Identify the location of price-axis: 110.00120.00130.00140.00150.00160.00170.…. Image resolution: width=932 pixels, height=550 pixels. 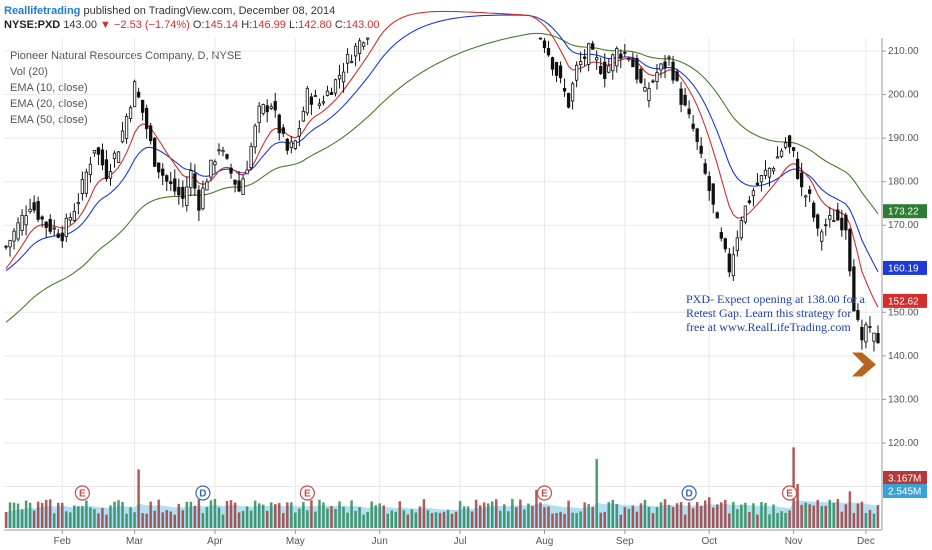
(900, 284).